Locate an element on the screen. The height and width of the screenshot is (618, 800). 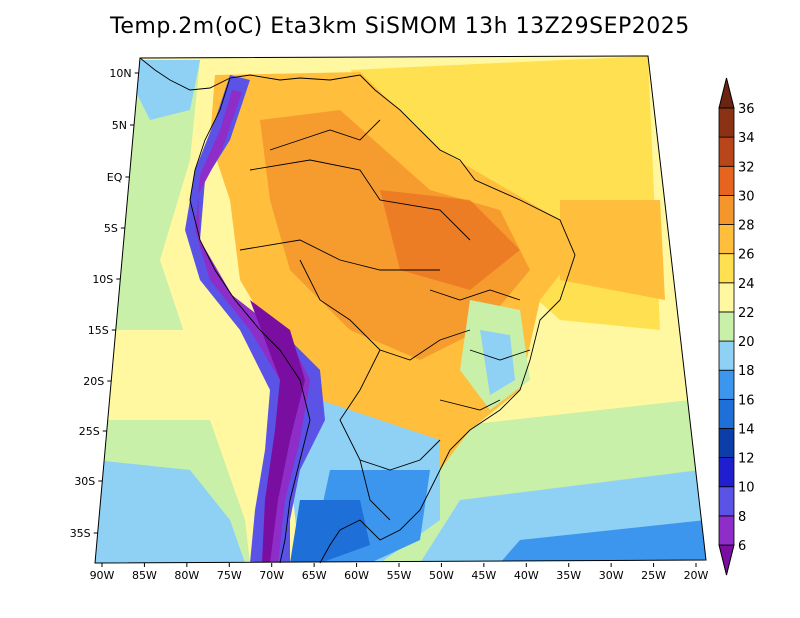
colorbar-label: 8 is located at coordinates (742, 517).